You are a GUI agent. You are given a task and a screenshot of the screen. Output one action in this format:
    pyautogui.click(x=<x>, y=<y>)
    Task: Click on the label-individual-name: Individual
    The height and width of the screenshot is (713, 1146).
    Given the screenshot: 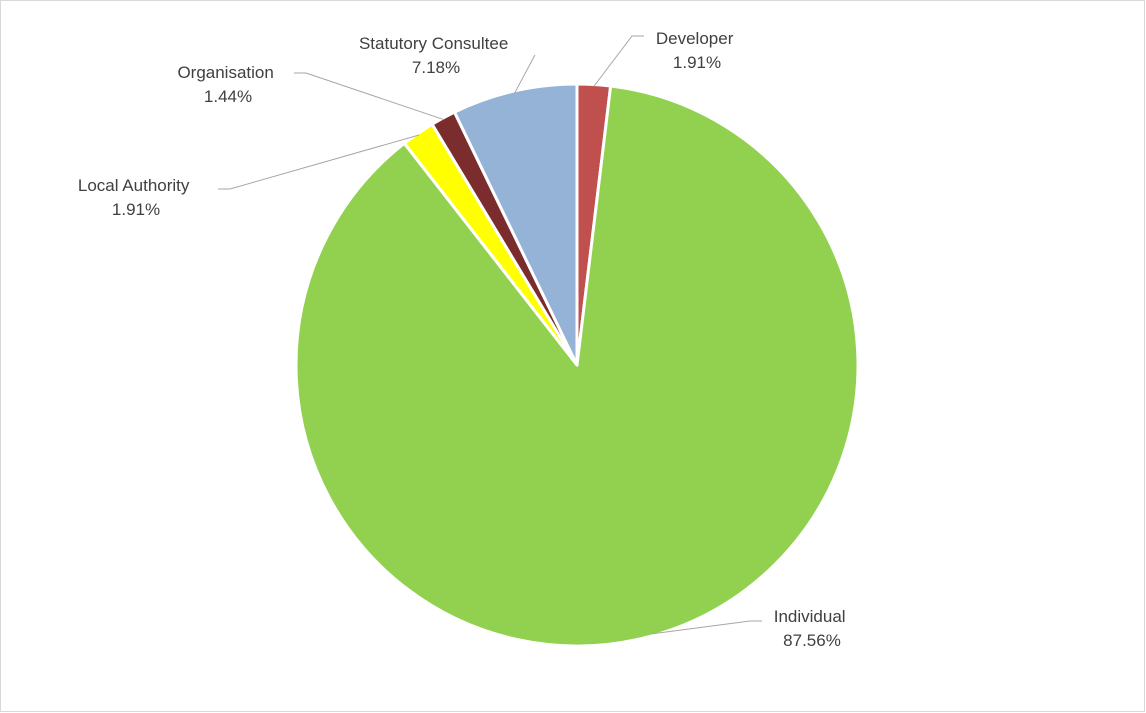 What is the action you would take?
    pyautogui.click(x=810, y=616)
    